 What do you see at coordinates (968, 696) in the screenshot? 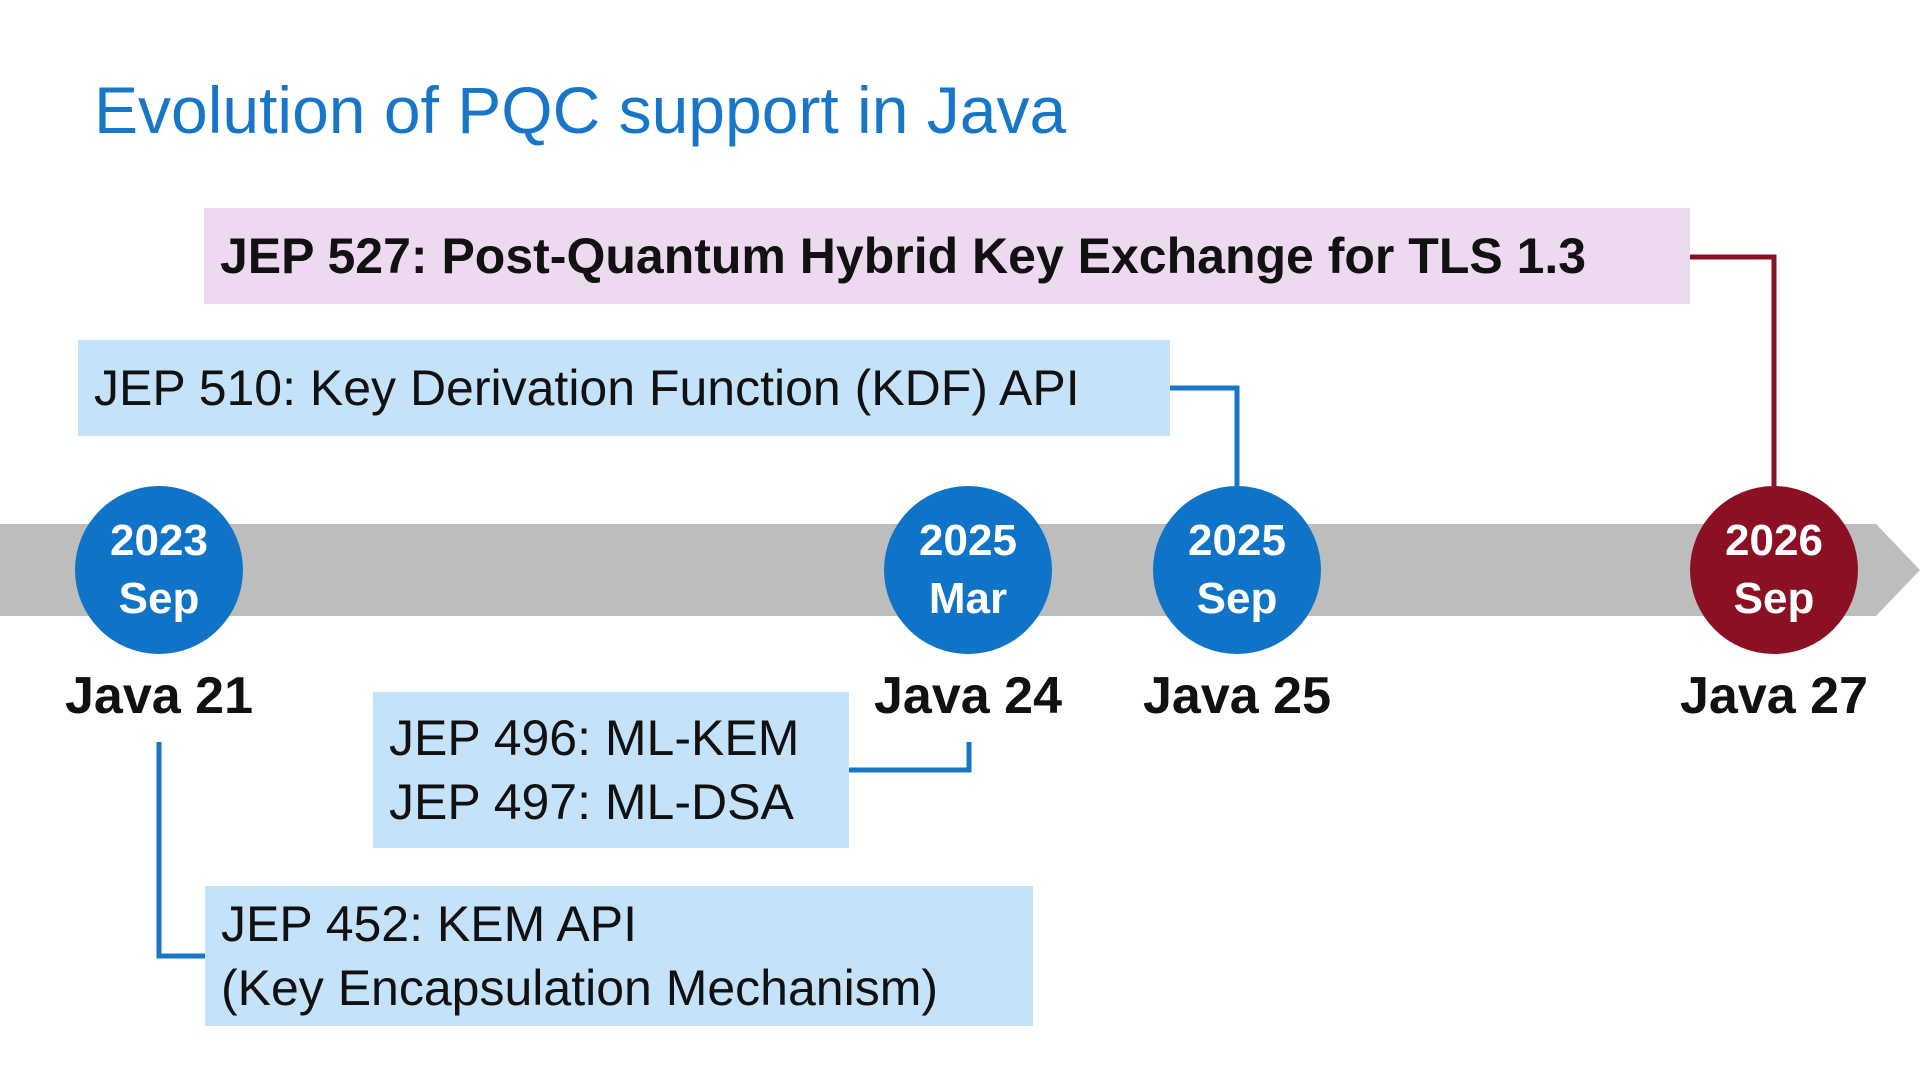
I see `release-java-24: Java 24` at bounding box center [968, 696].